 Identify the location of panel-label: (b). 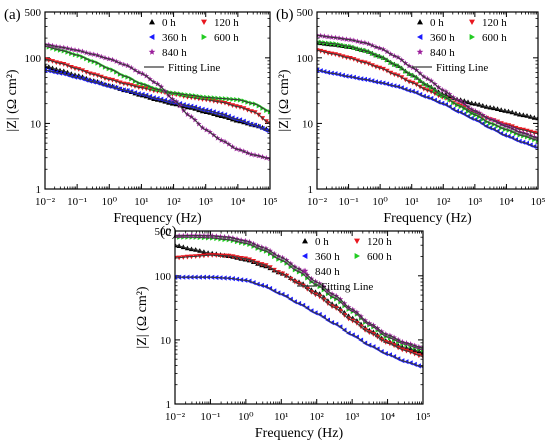
(285, 15).